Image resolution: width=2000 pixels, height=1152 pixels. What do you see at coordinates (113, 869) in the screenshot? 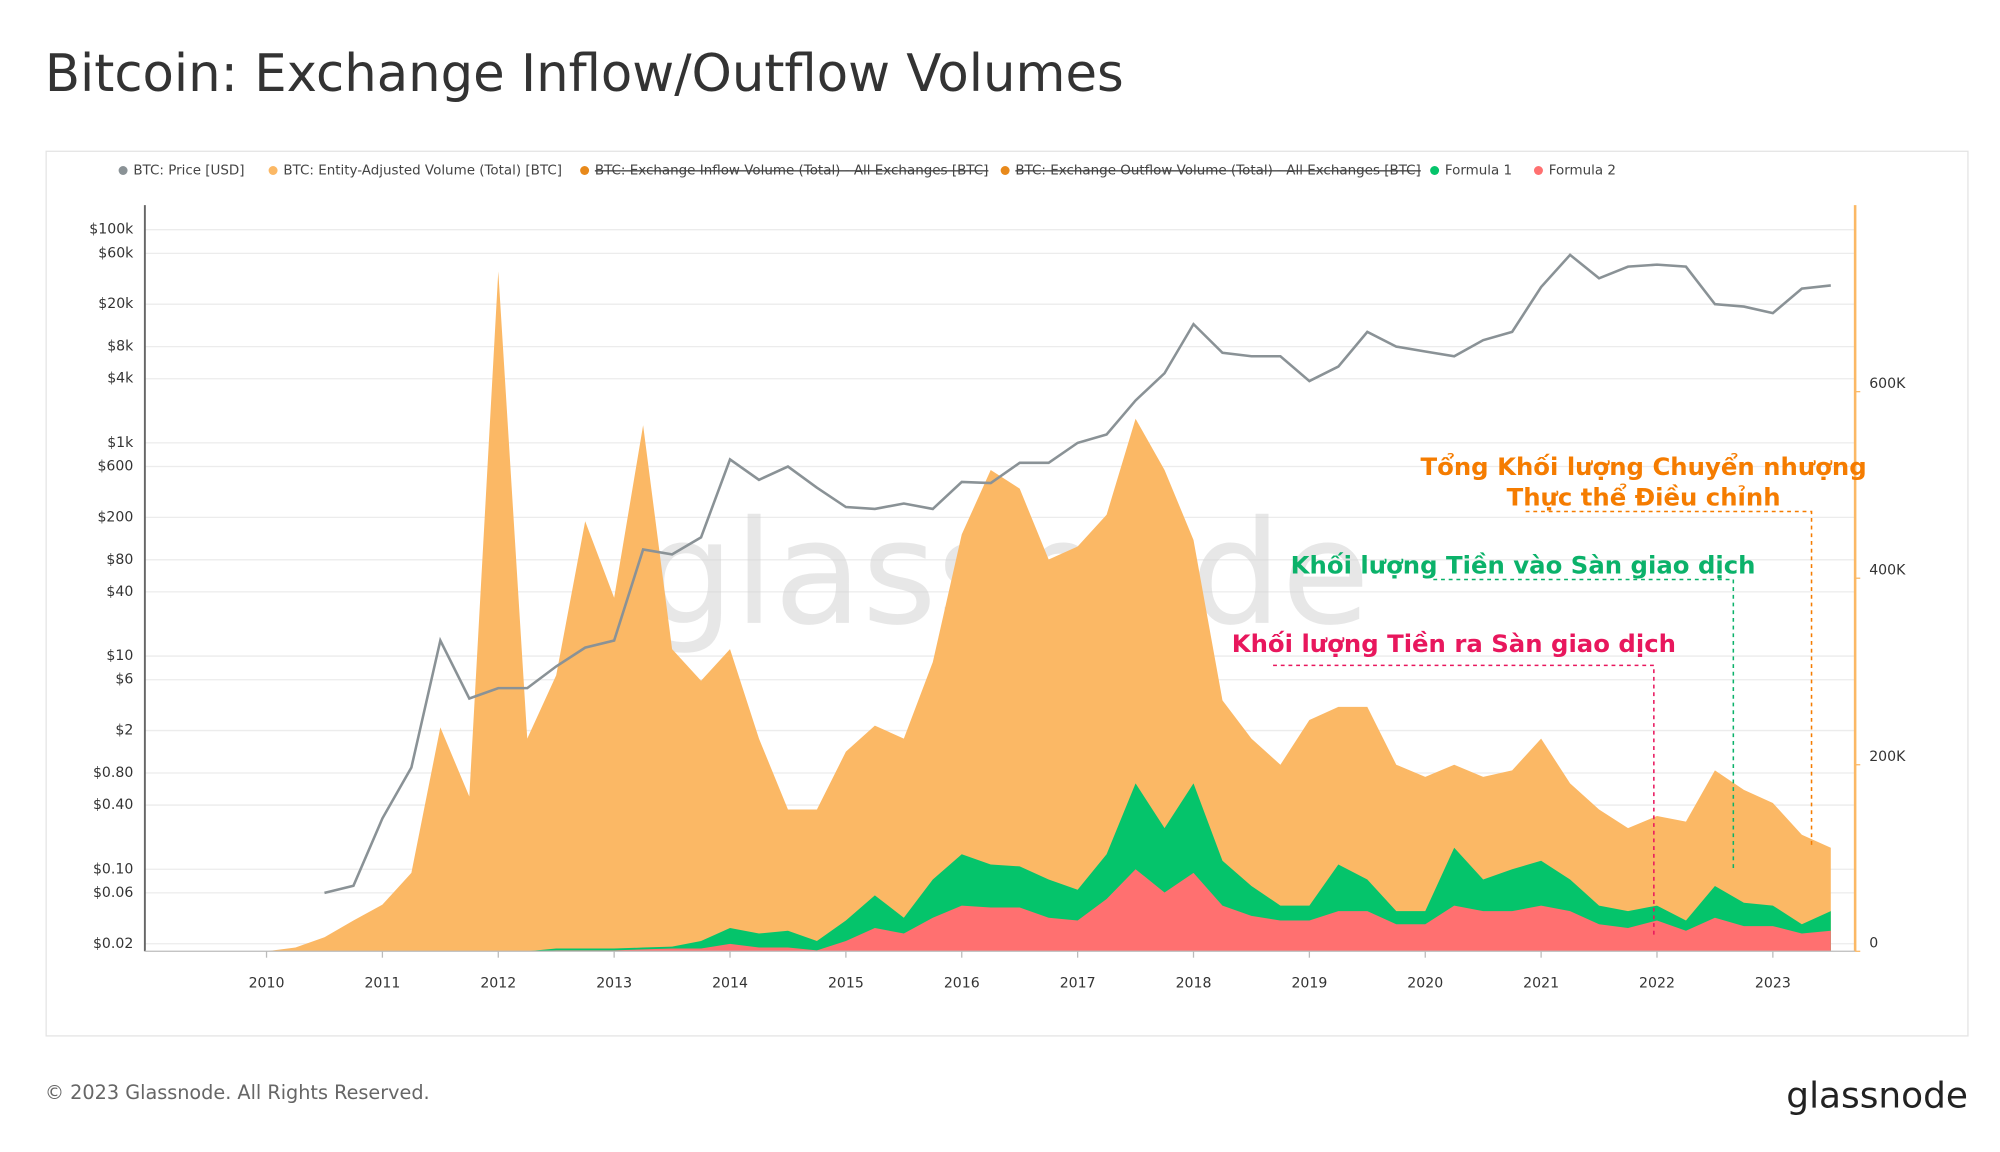
I see `y-tick-label: $0.10` at bounding box center [113, 869].